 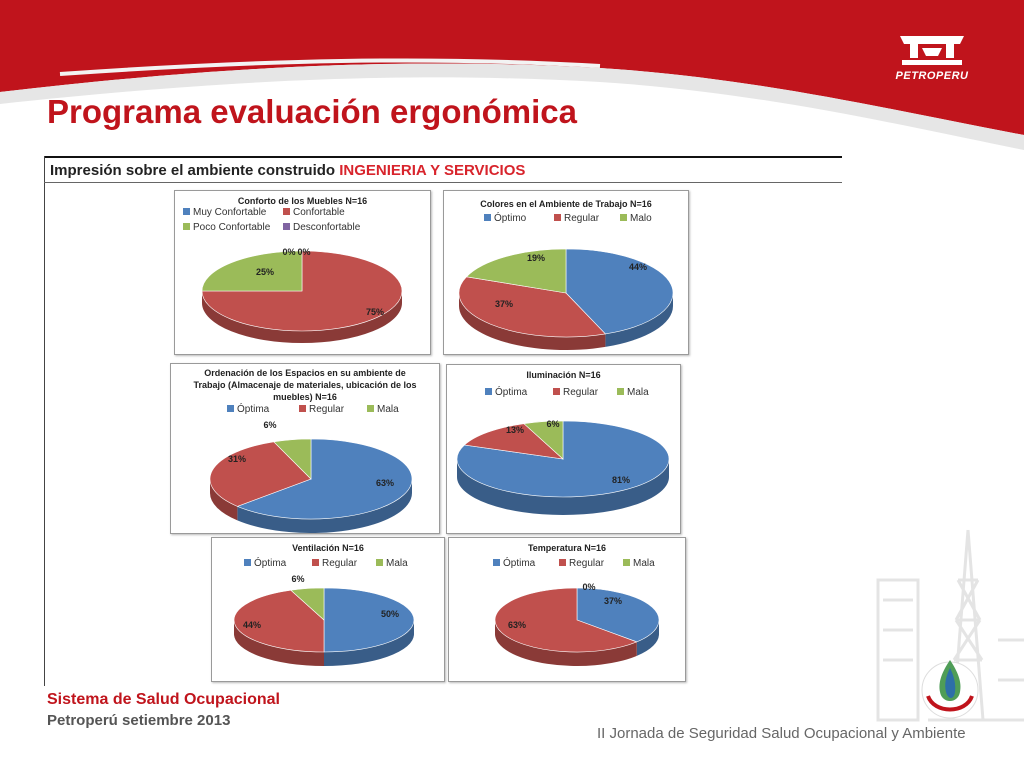 What do you see at coordinates (139, 720) in the screenshot?
I see `footer-subtitle: Petroperú setiembre 2013` at bounding box center [139, 720].